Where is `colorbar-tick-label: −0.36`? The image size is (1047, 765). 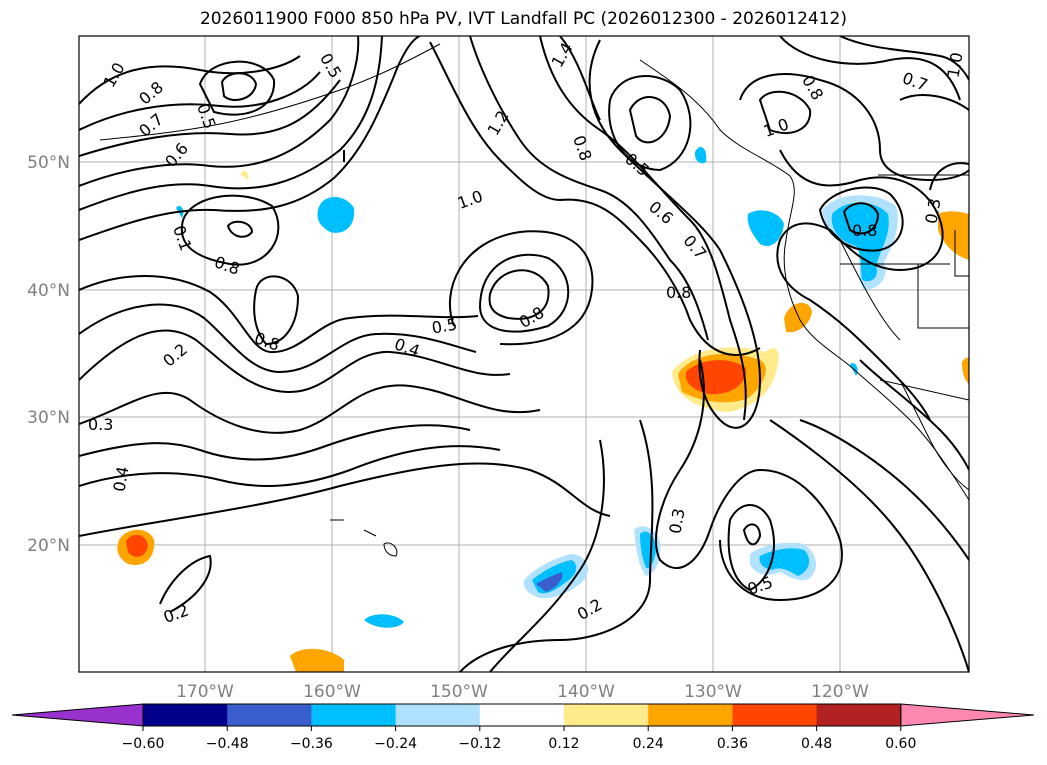 colorbar-tick-label: −0.36 is located at coordinates (311, 744).